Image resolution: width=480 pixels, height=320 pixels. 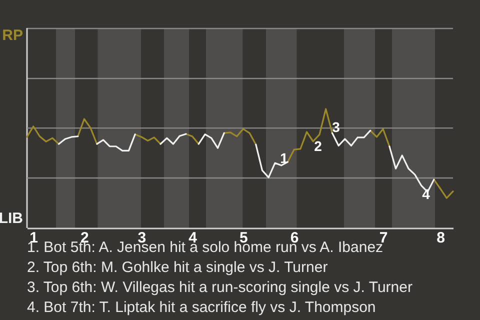 I want to click on annotation: 3, so click(x=336, y=127).